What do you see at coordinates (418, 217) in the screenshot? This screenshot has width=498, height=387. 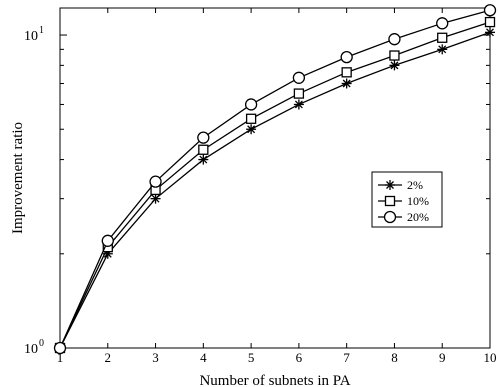 I see `legend-label: 20%` at bounding box center [418, 217].